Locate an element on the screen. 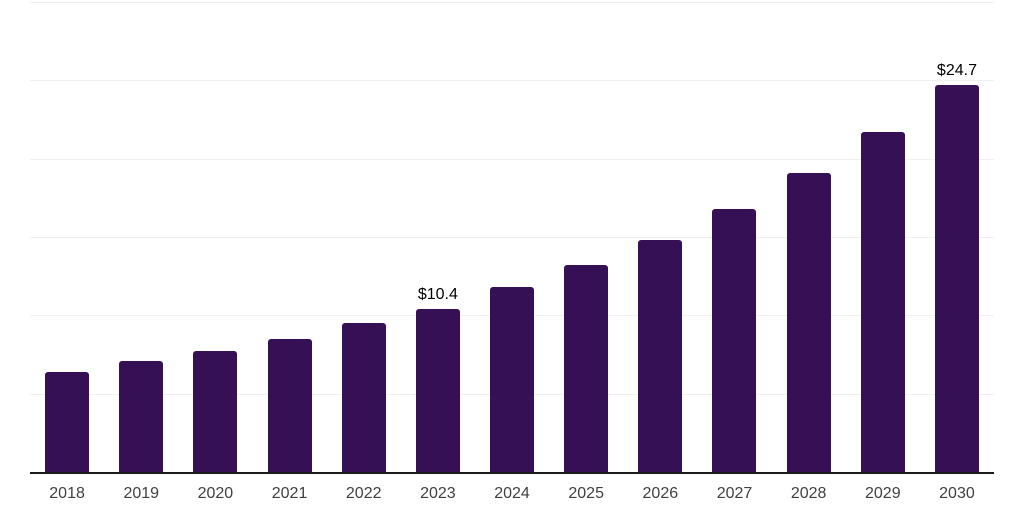 The width and height of the screenshot is (1024, 512). x-tick-label: 2018 is located at coordinates (67, 493).